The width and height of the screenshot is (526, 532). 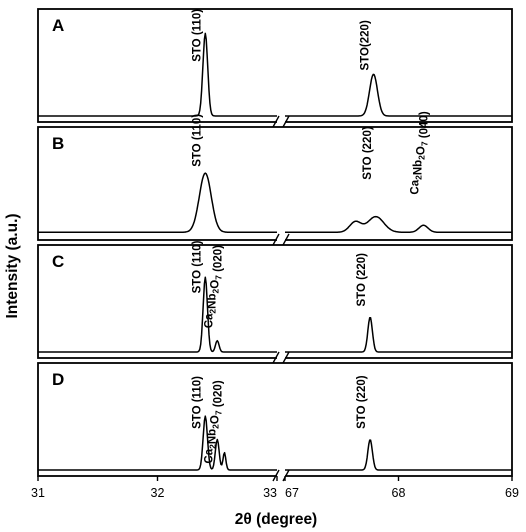 I want to click on trace-d-seg2, so click(x=398, y=455).